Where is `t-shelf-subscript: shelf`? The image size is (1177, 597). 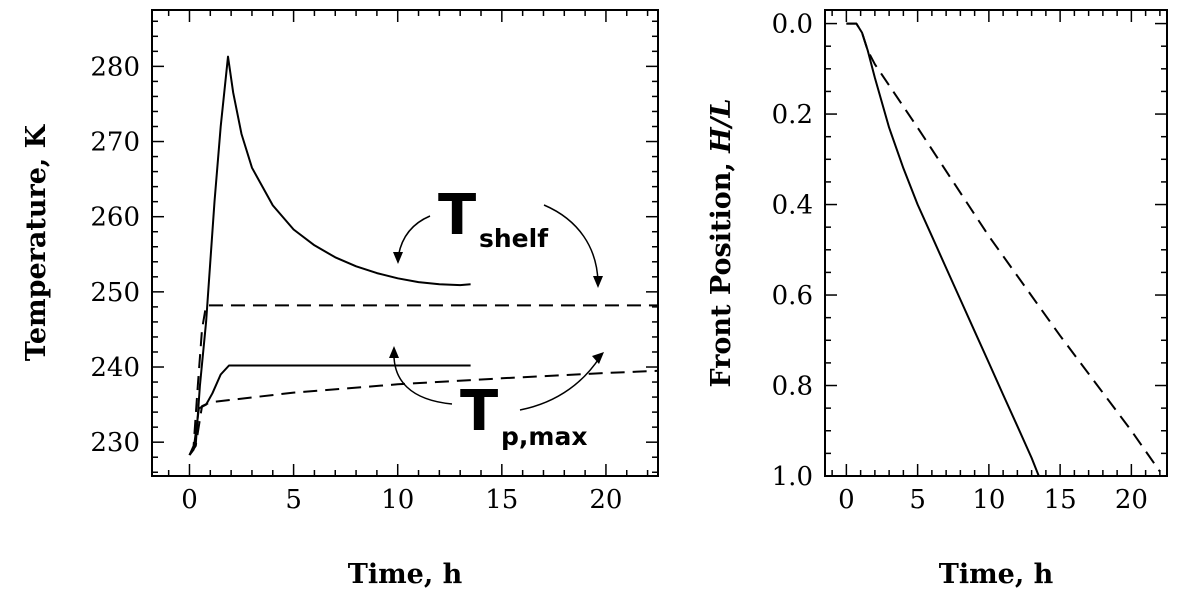
t-shelf-subscript: shelf is located at coordinates (514, 238).